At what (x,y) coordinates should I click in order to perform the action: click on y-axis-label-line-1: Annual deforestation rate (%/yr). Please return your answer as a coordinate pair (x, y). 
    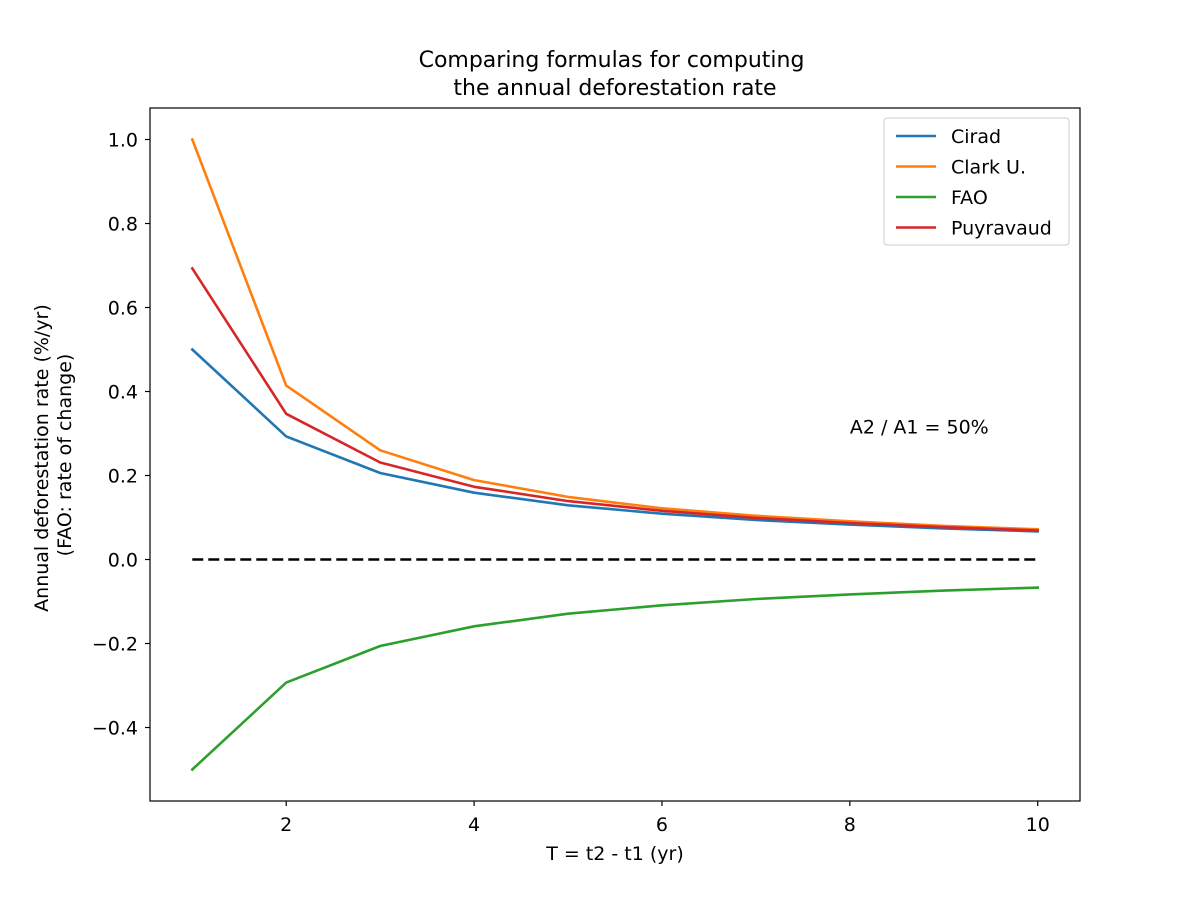
    Looking at the image, I should click on (42, 458).